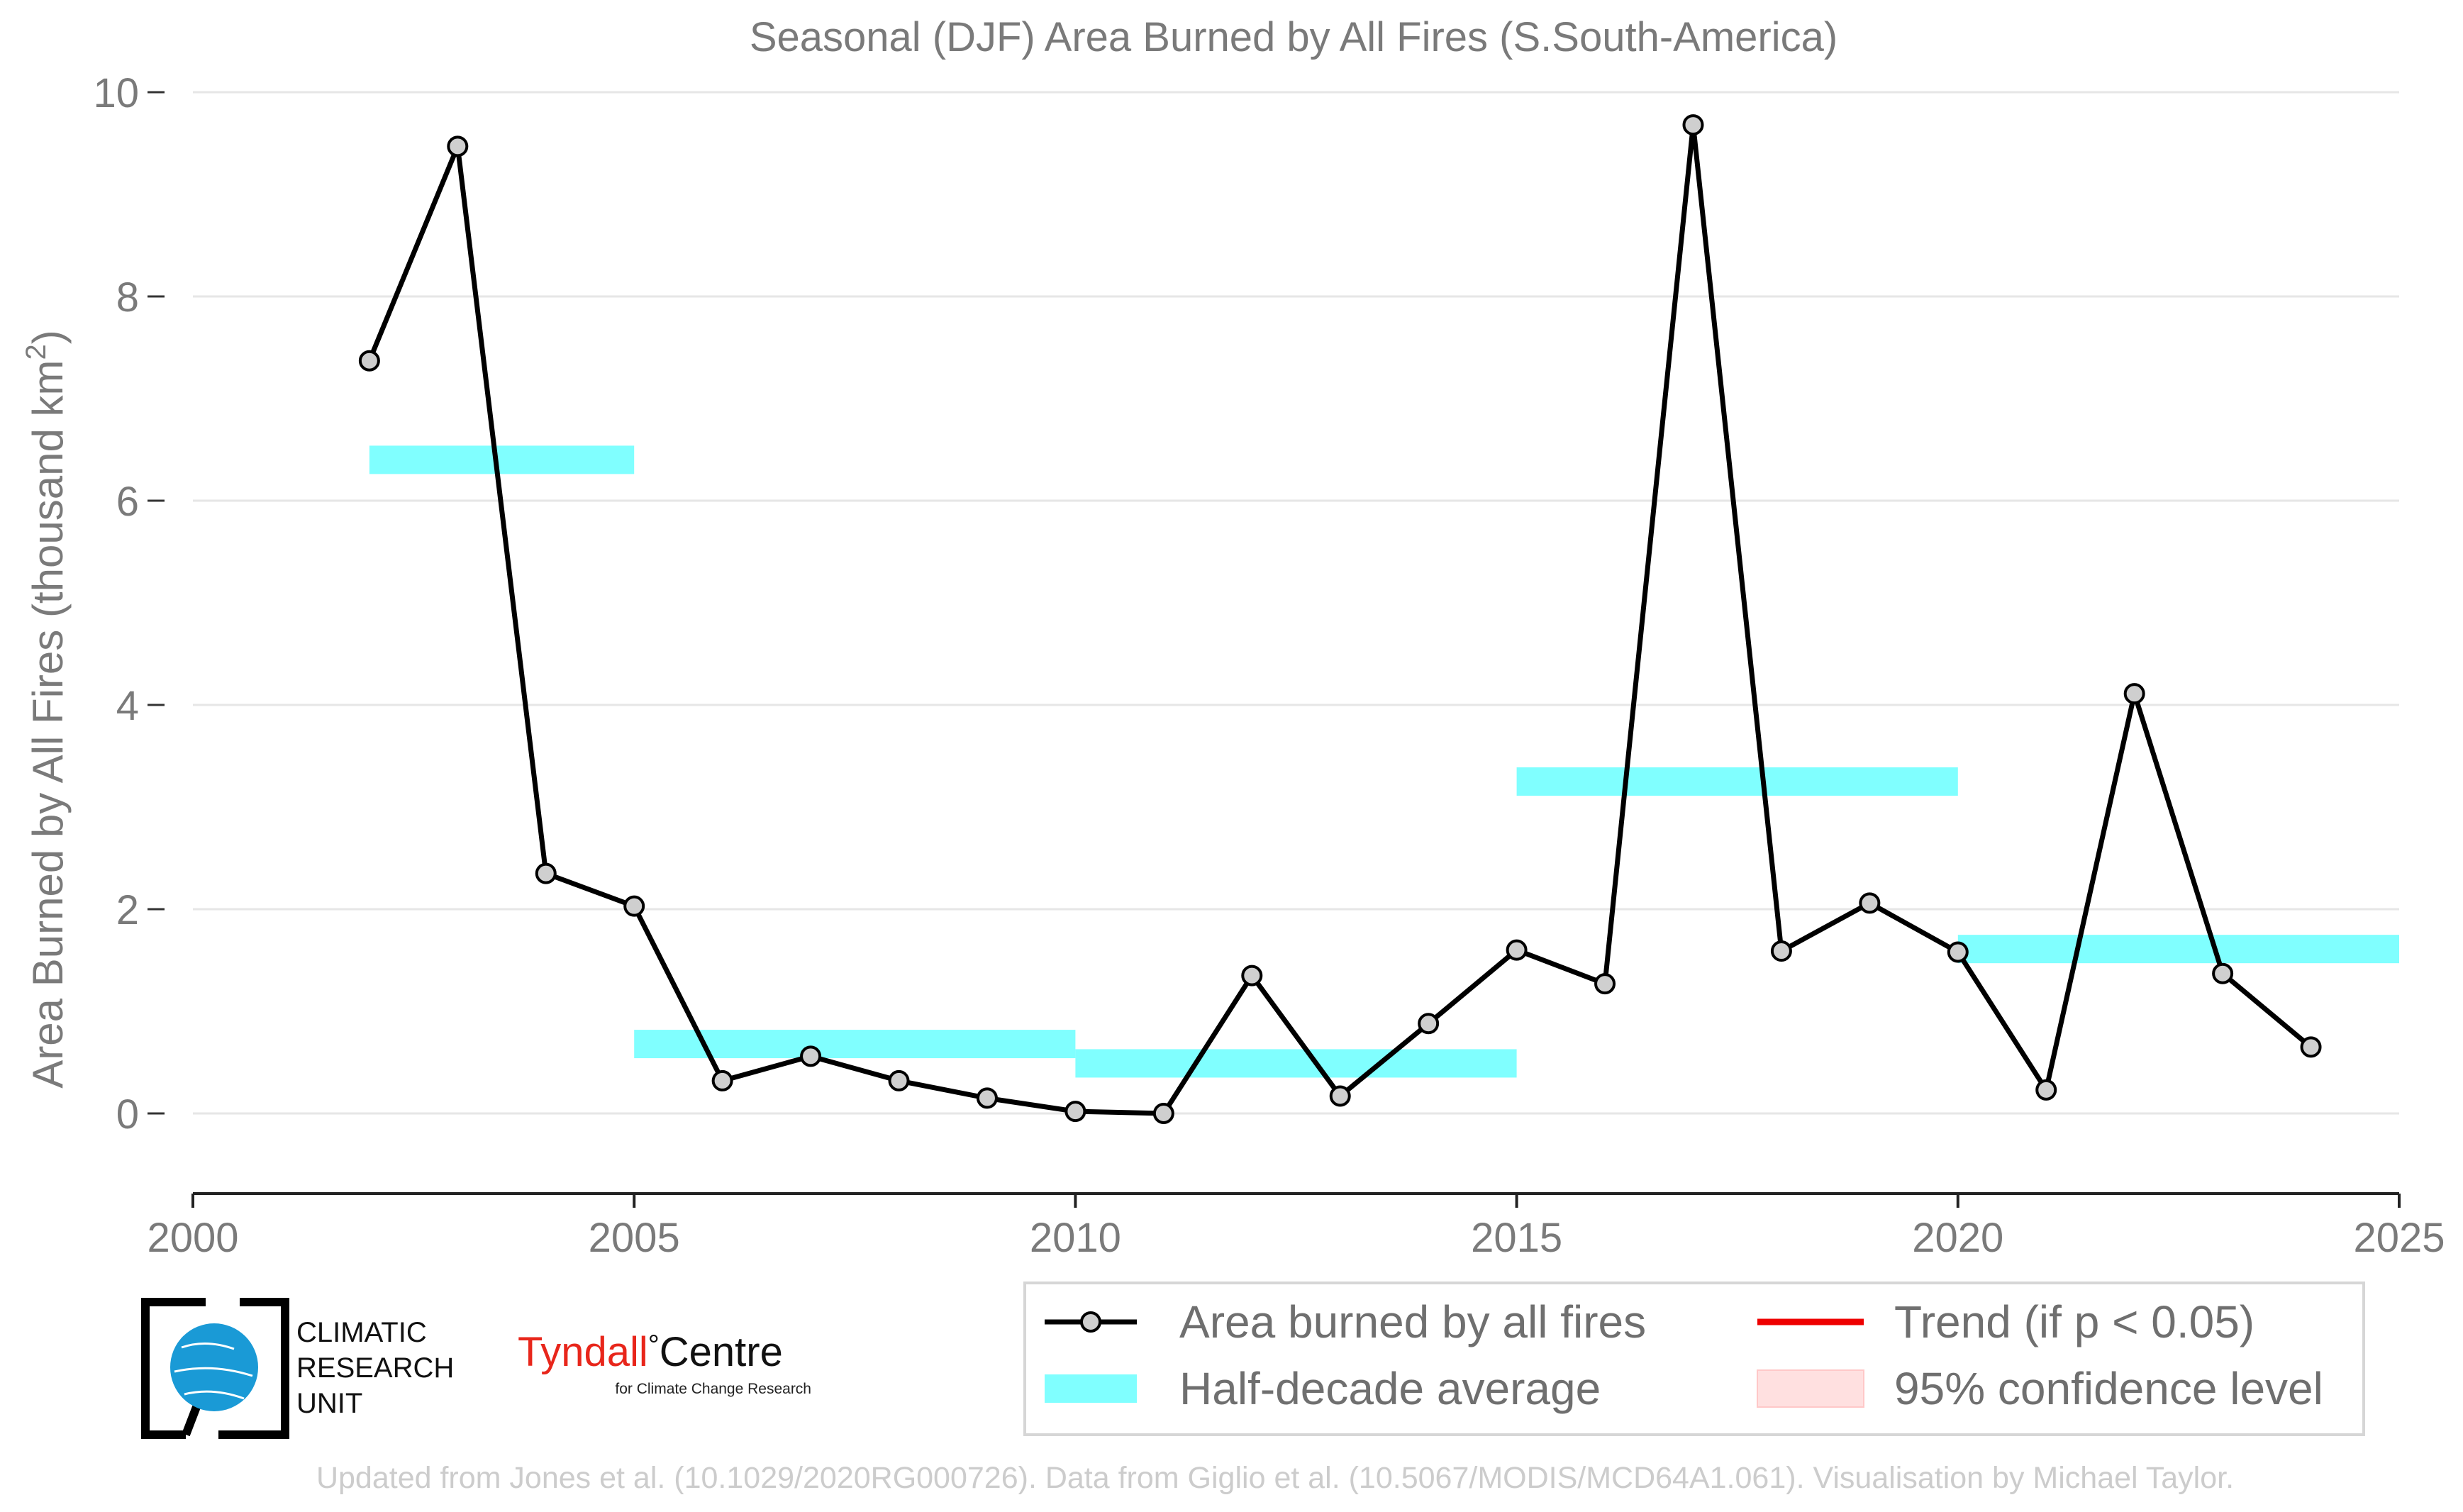 The width and height of the screenshot is (2463, 1512). I want to click on tyndall-logo-degree: °, so click(654, 1345).